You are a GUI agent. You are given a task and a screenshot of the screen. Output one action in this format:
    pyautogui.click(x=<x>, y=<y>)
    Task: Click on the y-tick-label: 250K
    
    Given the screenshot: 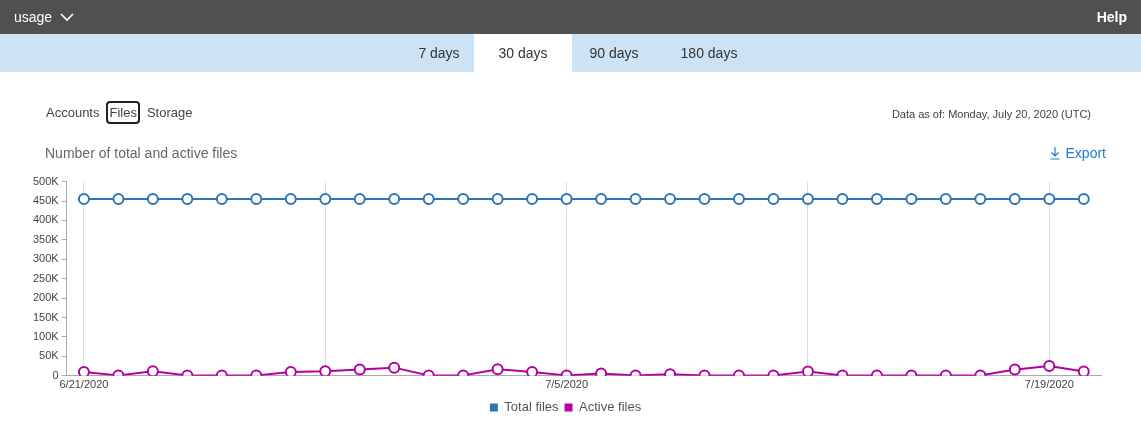 What is the action you would take?
    pyautogui.click(x=46, y=277)
    